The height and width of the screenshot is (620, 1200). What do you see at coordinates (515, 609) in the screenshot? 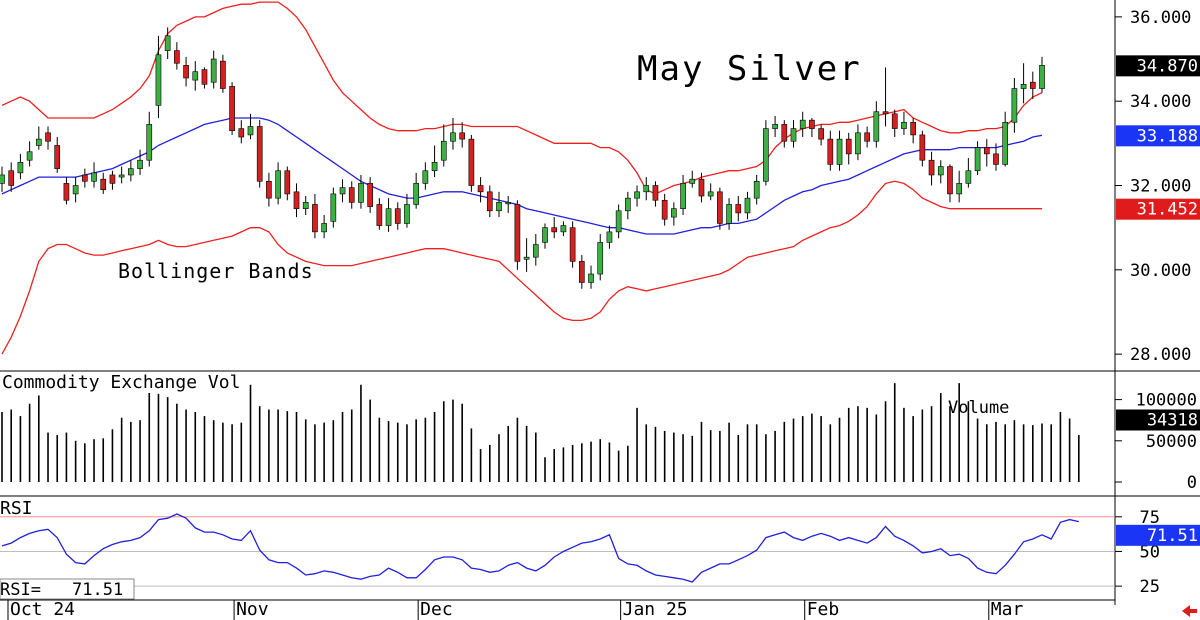
I see `month-axis: Oct 24 Nov Dec Jan 25 Feb Mar` at bounding box center [515, 609].